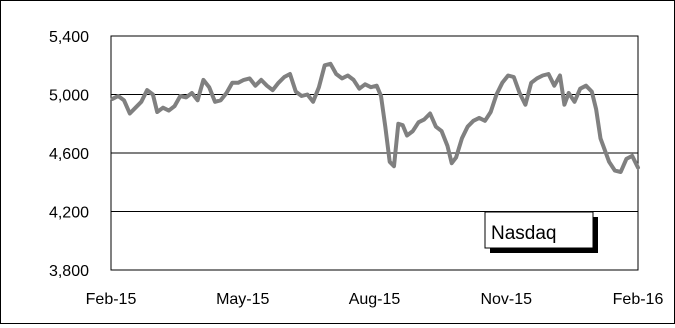  I want to click on legend-box, so click(539, 230).